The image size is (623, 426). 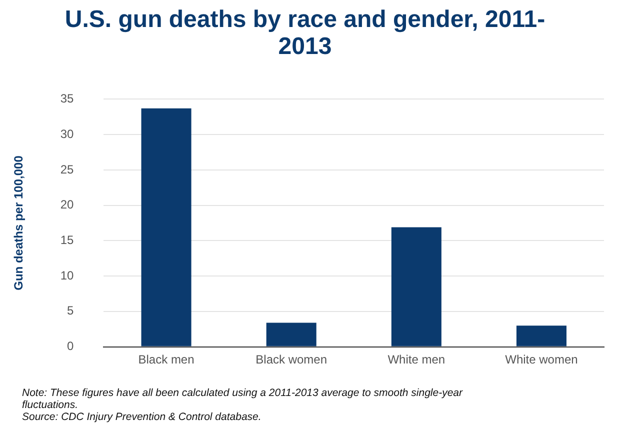 What do you see at coordinates (67, 133) in the screenshot?
I see `y-tick-label: 30` at bounding box center [67, 133].